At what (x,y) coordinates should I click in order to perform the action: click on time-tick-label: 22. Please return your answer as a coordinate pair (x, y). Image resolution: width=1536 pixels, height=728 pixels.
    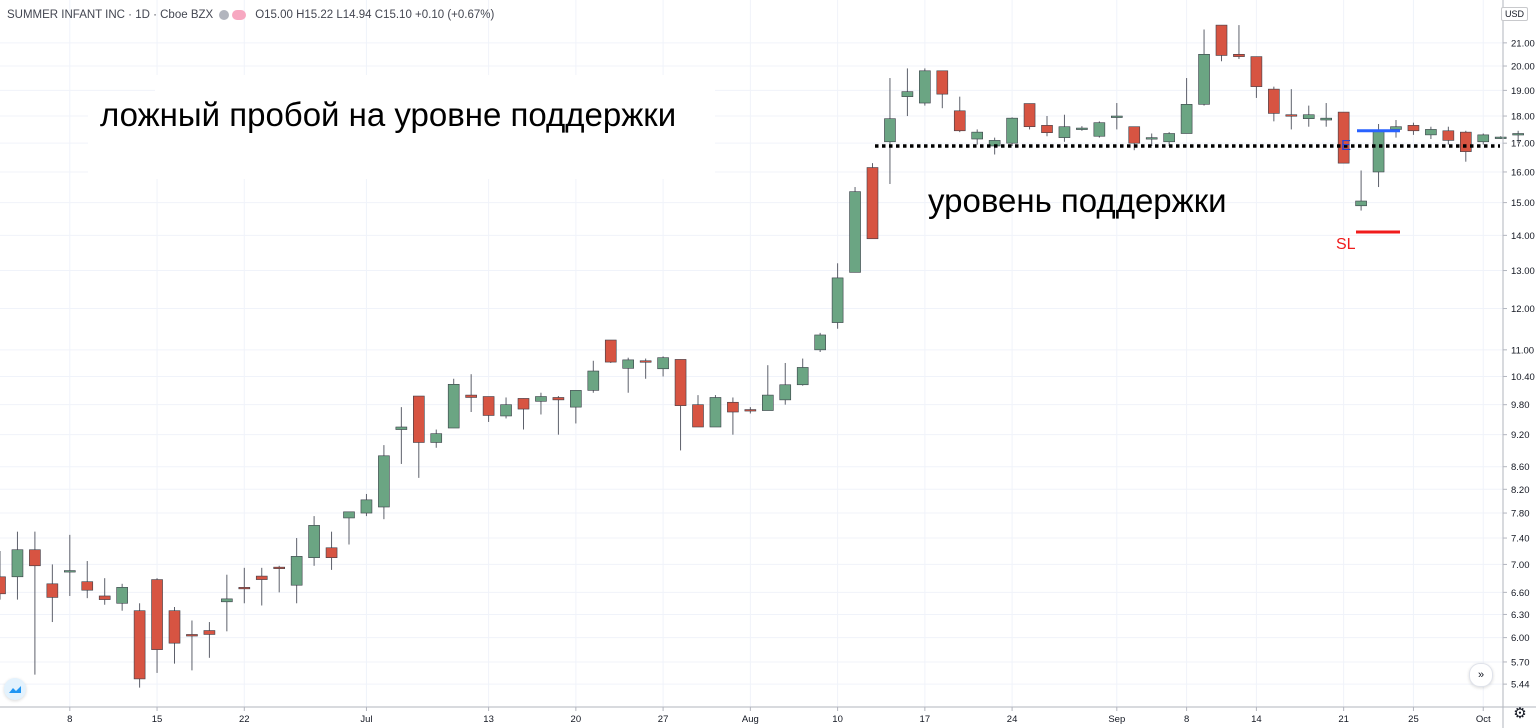
    Looking at the image, I should click on (244, 719).